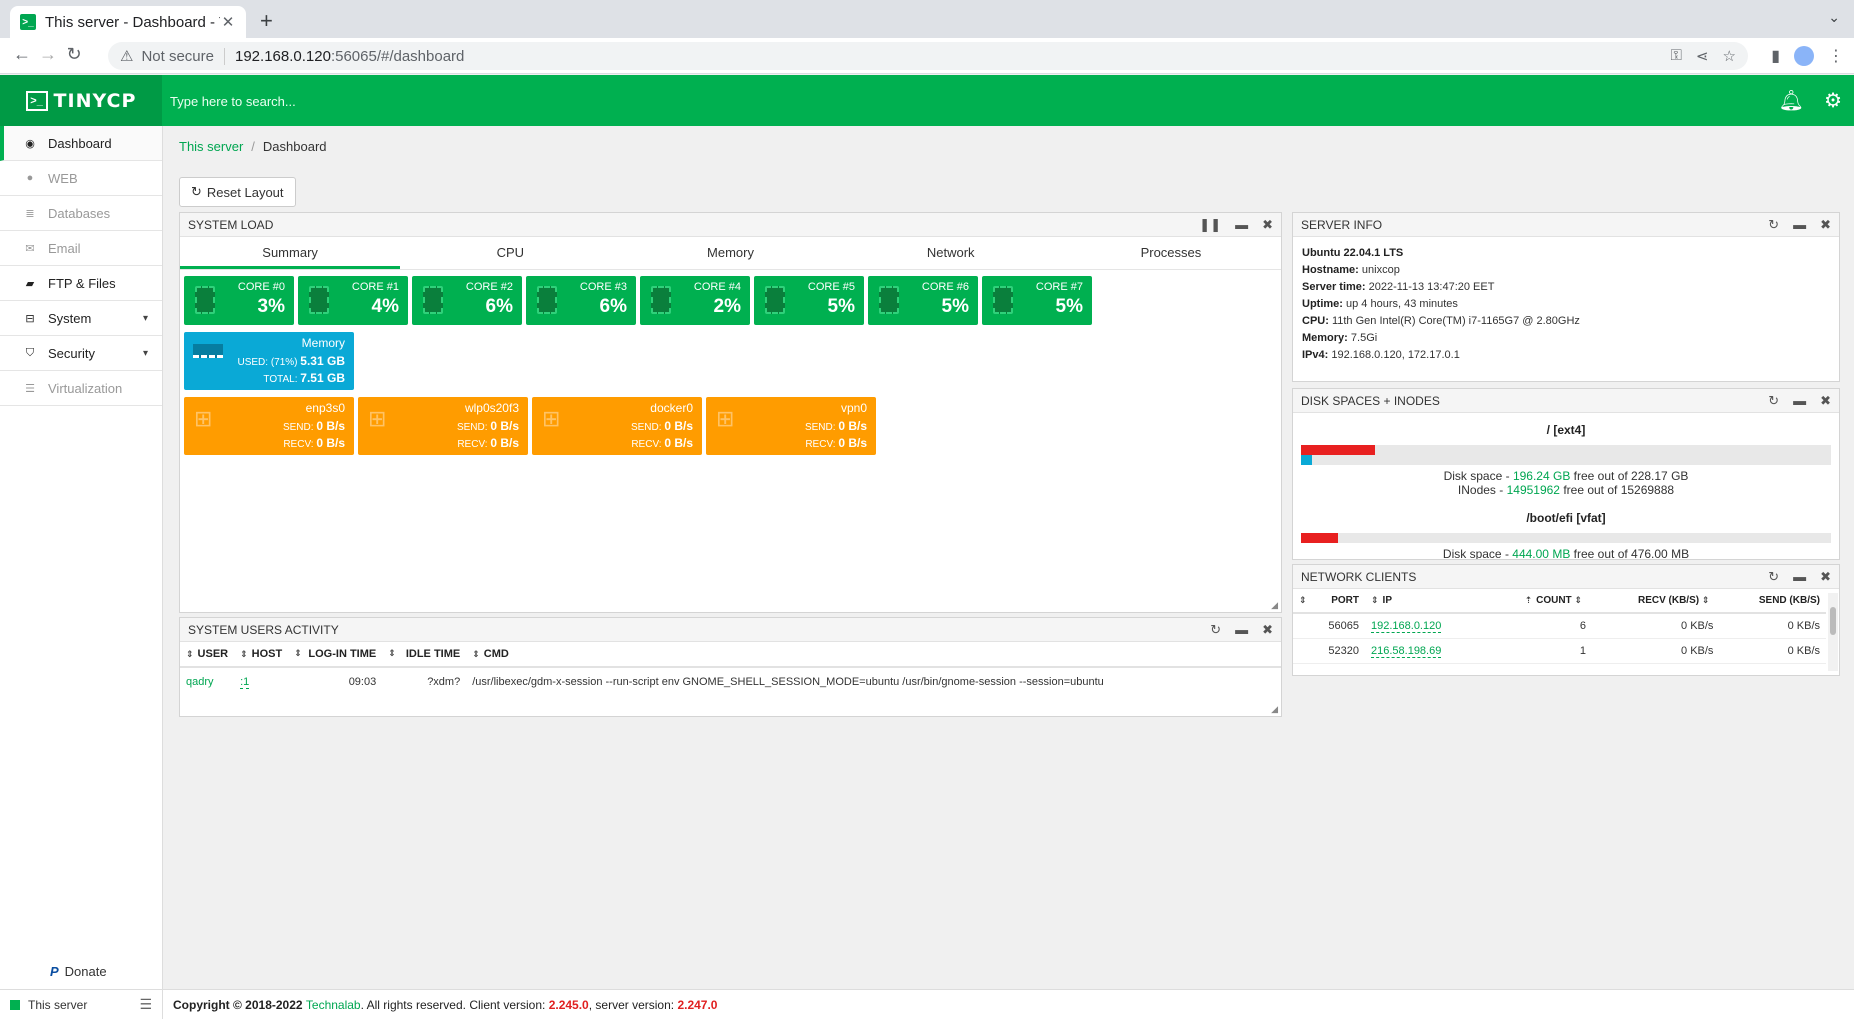 The width and height of the screenshot is (1854, 1019). What do you see at coordinates (467, 300) in the screenshot?
I see `cpu-core-tile: CORE #2 6%` at bounding box center [467, 300].